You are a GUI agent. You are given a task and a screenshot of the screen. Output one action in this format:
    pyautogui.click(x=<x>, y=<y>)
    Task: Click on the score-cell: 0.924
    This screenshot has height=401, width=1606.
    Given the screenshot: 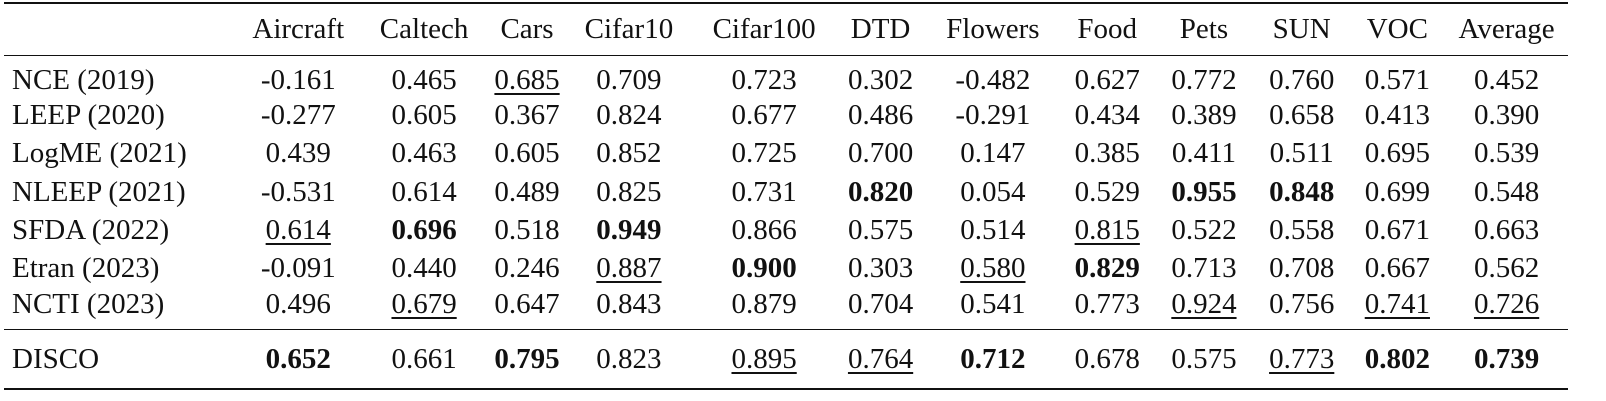 What is the action you would take?
    pyautogui.click(x=1204, y=308)
    